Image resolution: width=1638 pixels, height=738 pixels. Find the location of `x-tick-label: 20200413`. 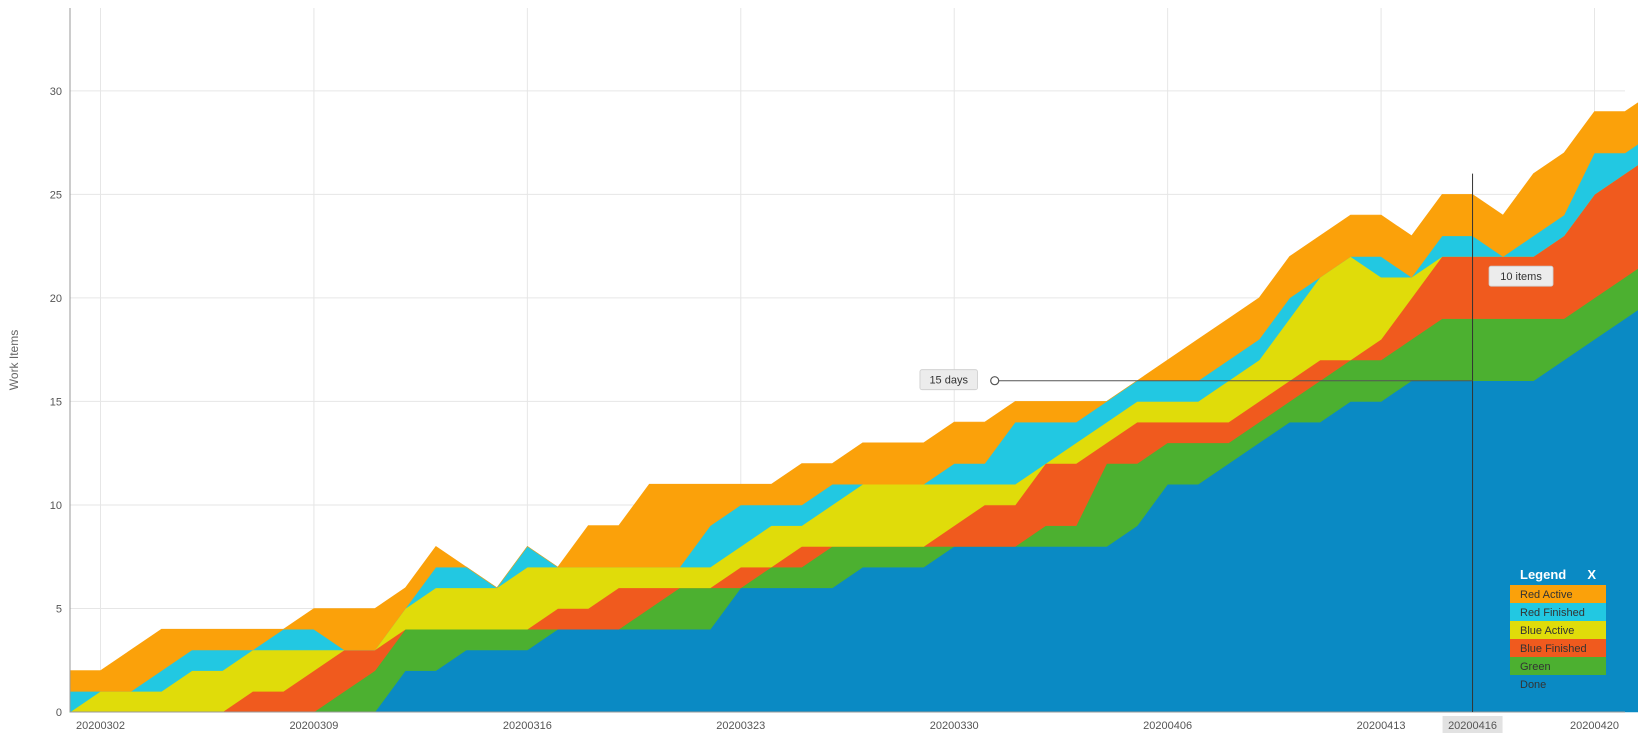

x-tick-label: 20200413 is located at coordinates (1381, 726).